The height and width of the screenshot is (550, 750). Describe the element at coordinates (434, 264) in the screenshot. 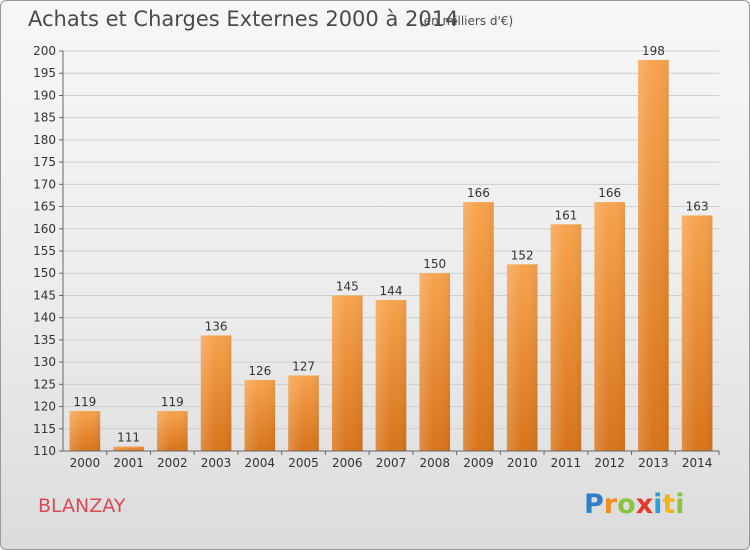

I see `bar-value-label: 150` at that location.